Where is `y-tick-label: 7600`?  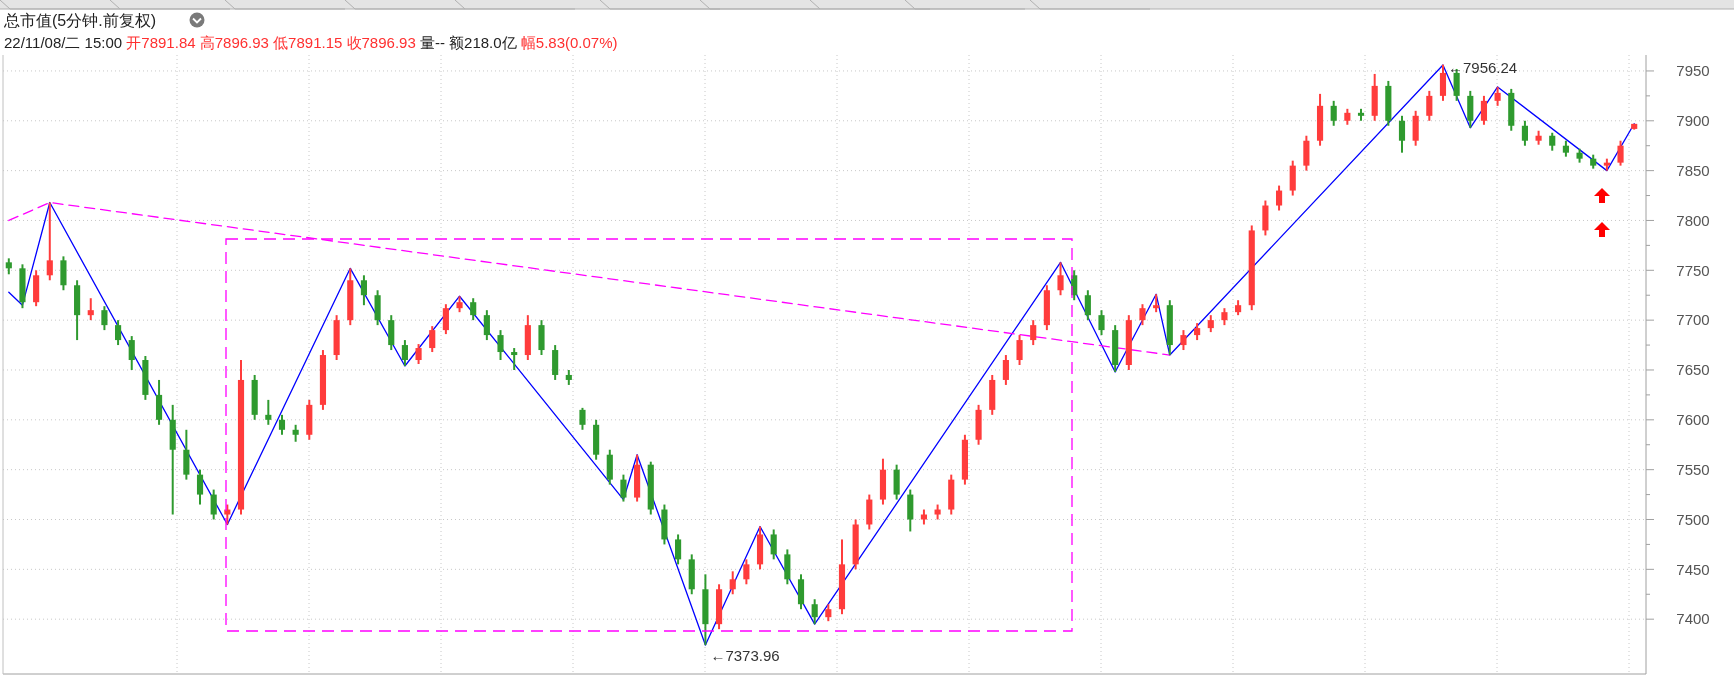
y-tick-label: 7600 is located at coordinates (1693, 420).